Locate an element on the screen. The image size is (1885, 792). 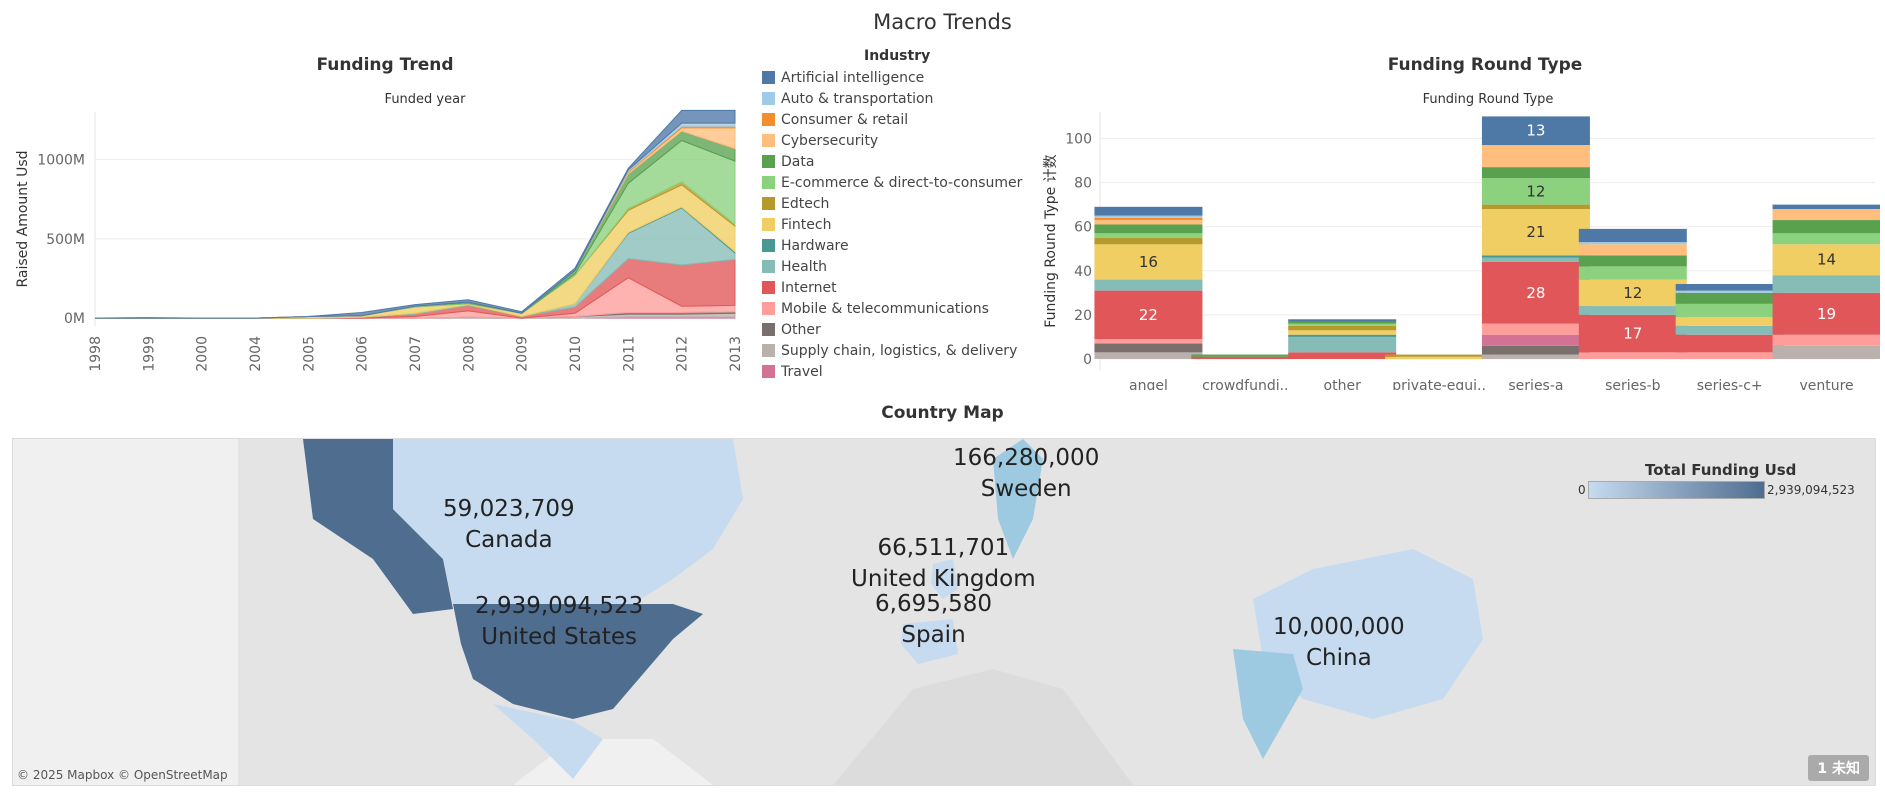
legend-item: Supply chain, logistics, & delivery is located at coordinates (889, 350).